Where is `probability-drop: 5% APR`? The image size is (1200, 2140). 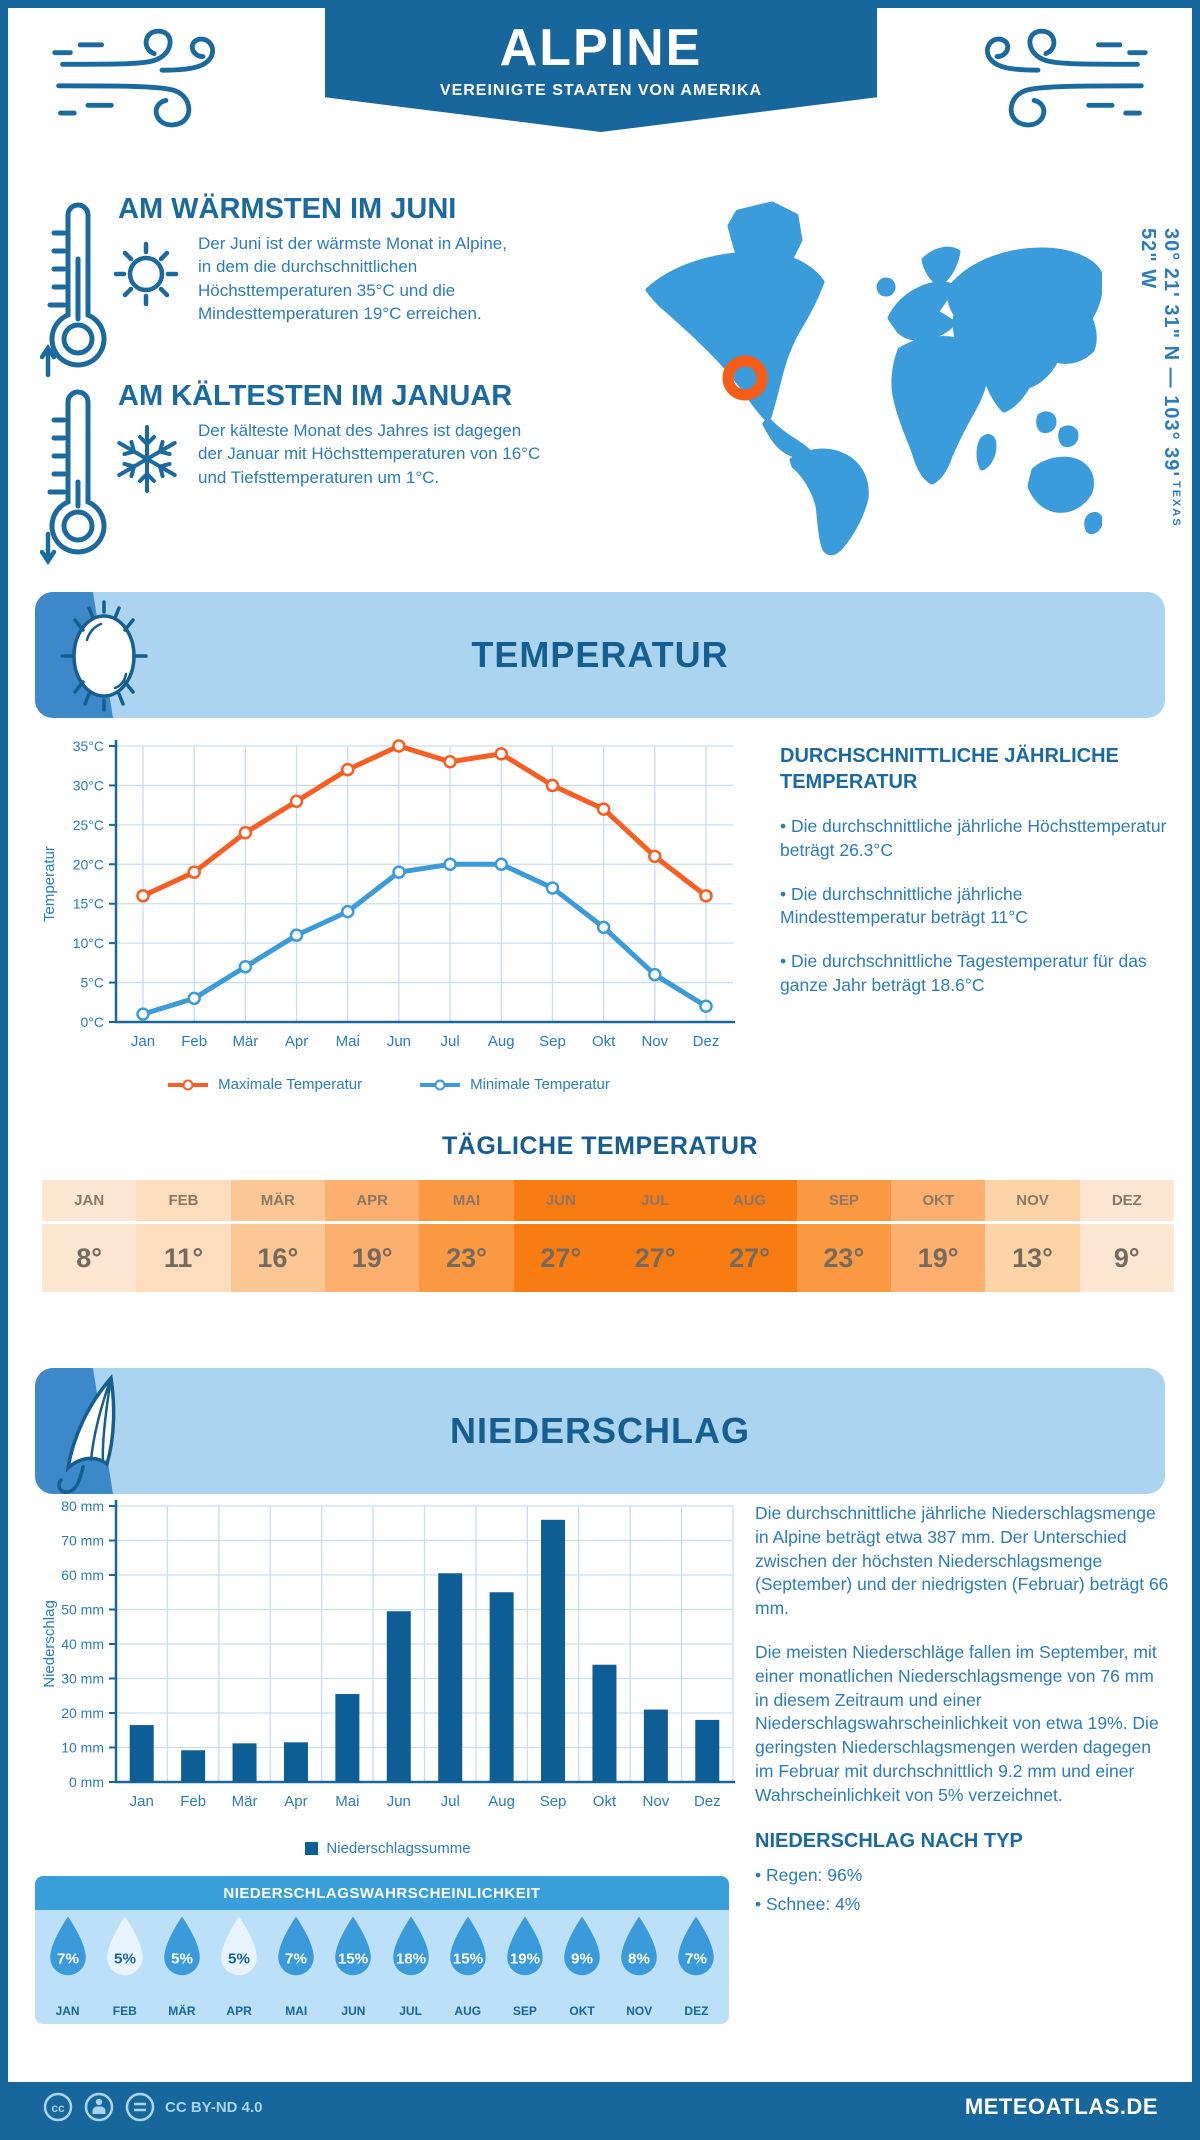
probability-drop: 5% APR is located at coordinates (239, 1966).